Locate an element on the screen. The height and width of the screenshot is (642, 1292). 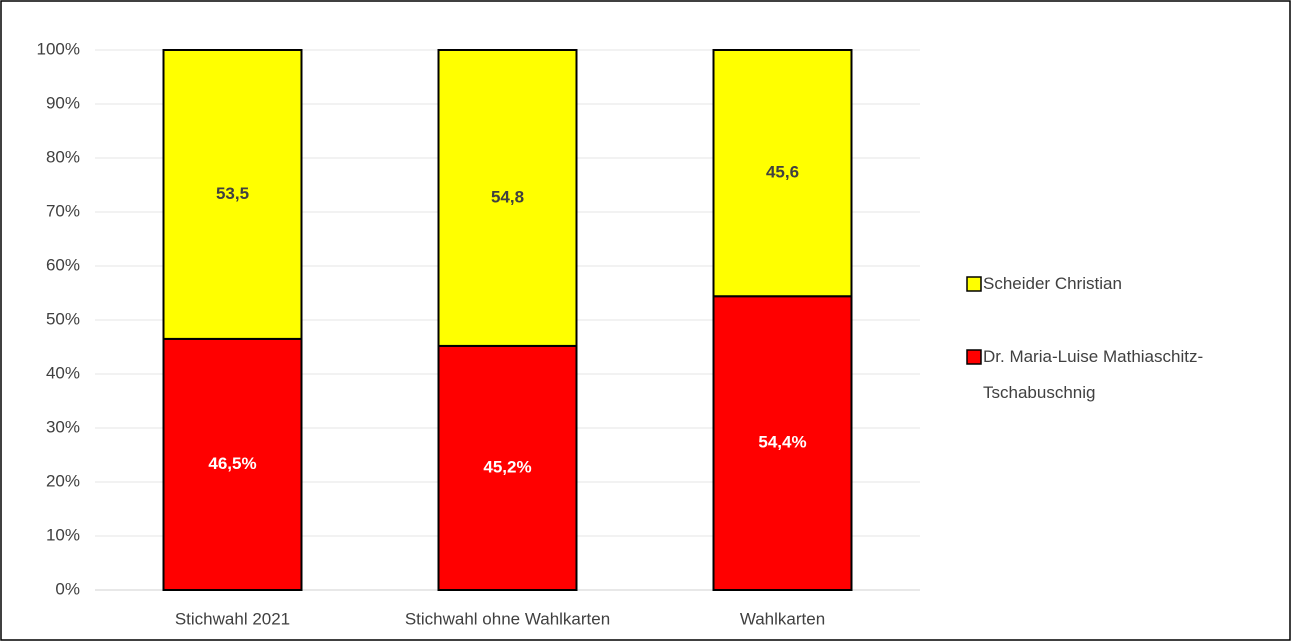
y-tick-label: 80% is located at coordinates (63, 156).